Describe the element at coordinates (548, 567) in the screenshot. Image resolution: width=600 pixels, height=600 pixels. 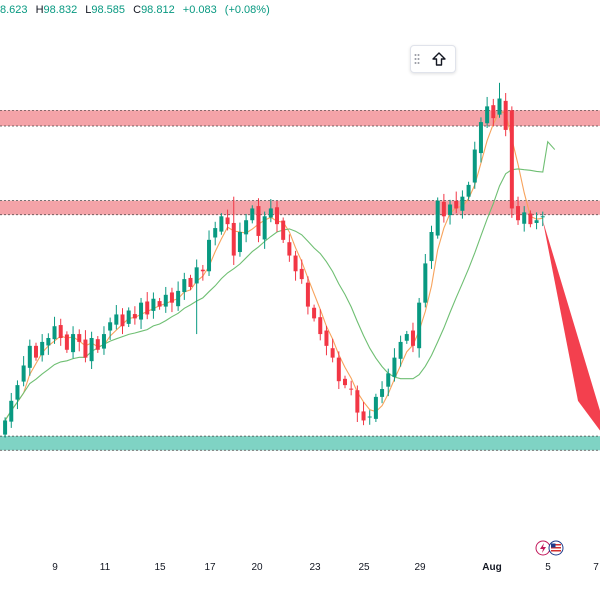
I see `x-tick-label: 5` at that location.